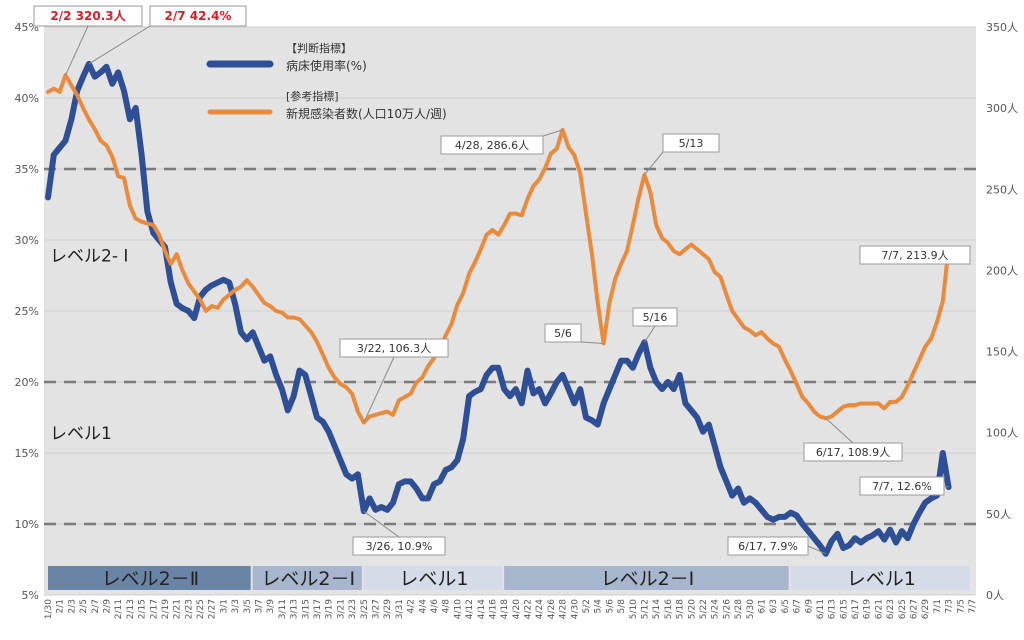 This screenshot has height=640, width=1024. What do you see at coordinates (950, 606) in the screenshot?
I see `x-tick-label: 7/3` at bounding box center [950, 606].